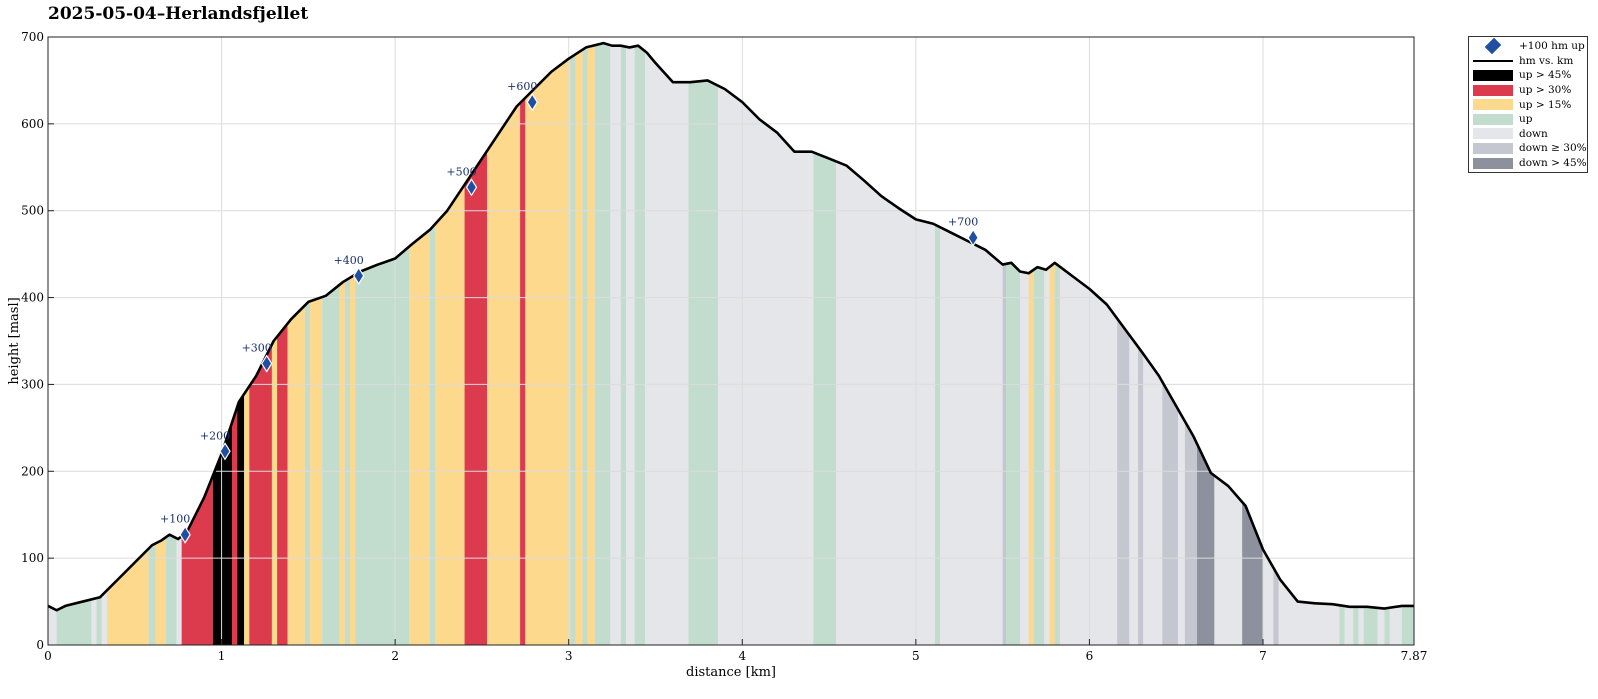 The image size is (1598, 699). I want to click on x-tick-label: 4, so click(742, 656).